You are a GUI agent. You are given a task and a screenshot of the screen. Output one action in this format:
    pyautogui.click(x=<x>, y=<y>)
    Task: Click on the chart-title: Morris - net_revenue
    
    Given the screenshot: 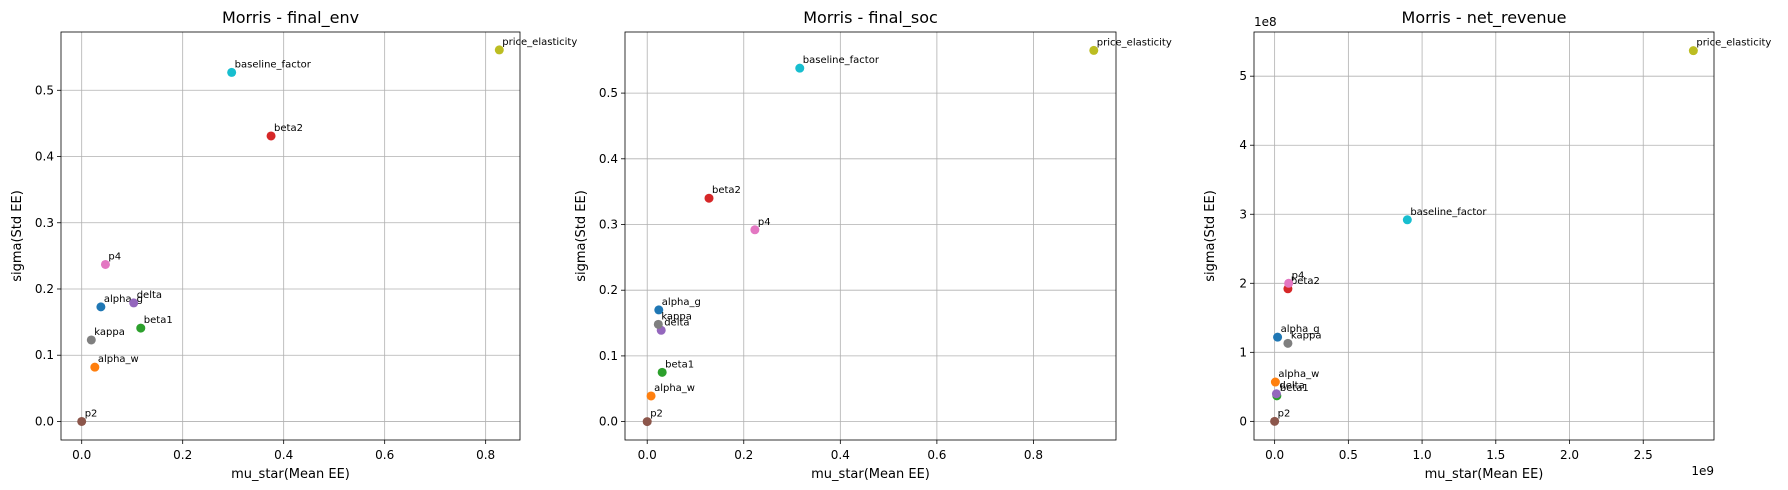 What is the action you would take?
    pyautogui.click(x=1484, y=18)
    